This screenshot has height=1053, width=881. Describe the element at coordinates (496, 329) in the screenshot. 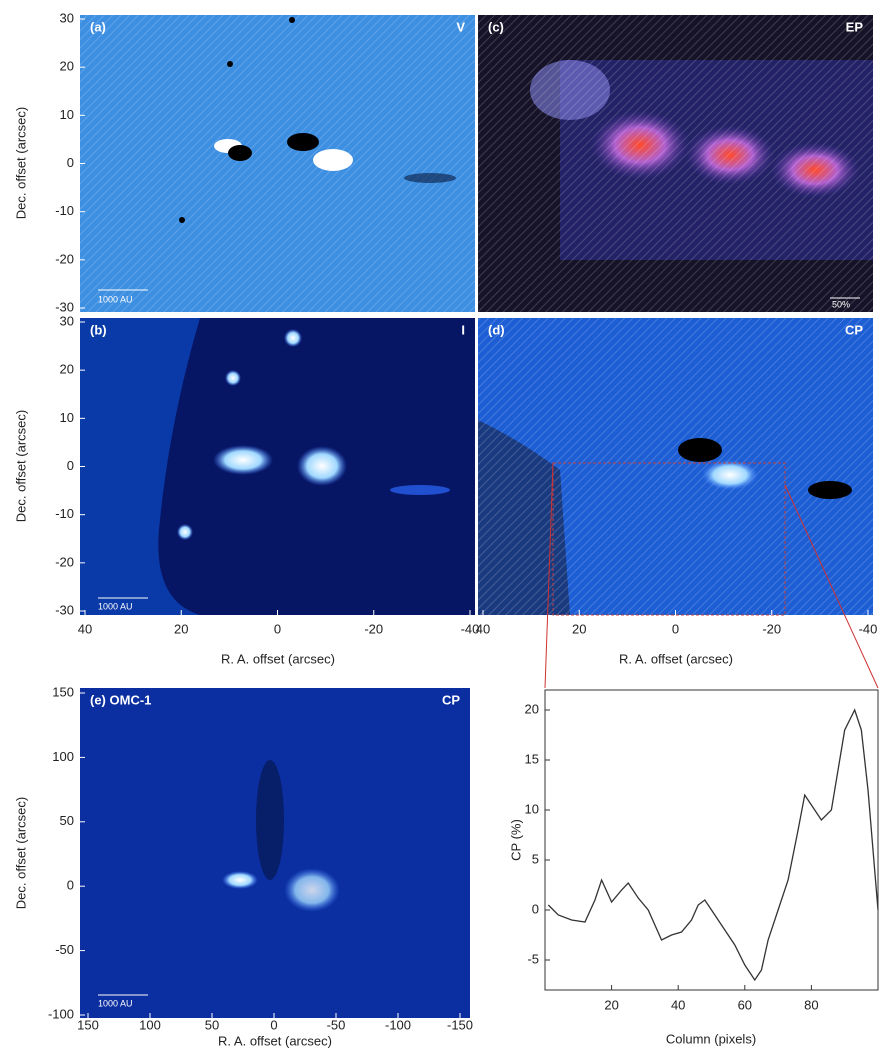

I see `panel-label: (d)` at that location.